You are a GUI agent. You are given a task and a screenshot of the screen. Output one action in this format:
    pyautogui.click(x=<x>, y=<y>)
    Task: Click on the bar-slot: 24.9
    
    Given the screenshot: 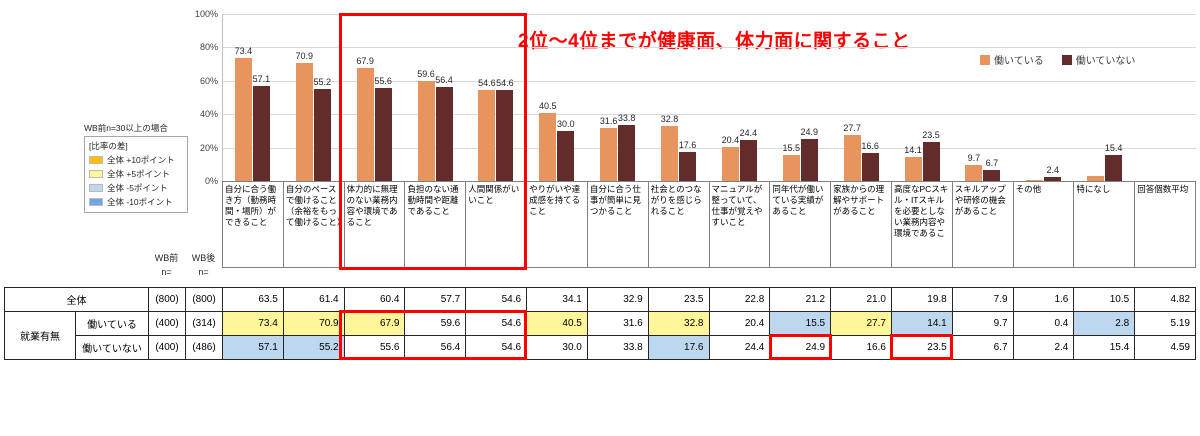 What is the action you would take?
    pyautogui.click(x=809, y=97)
    